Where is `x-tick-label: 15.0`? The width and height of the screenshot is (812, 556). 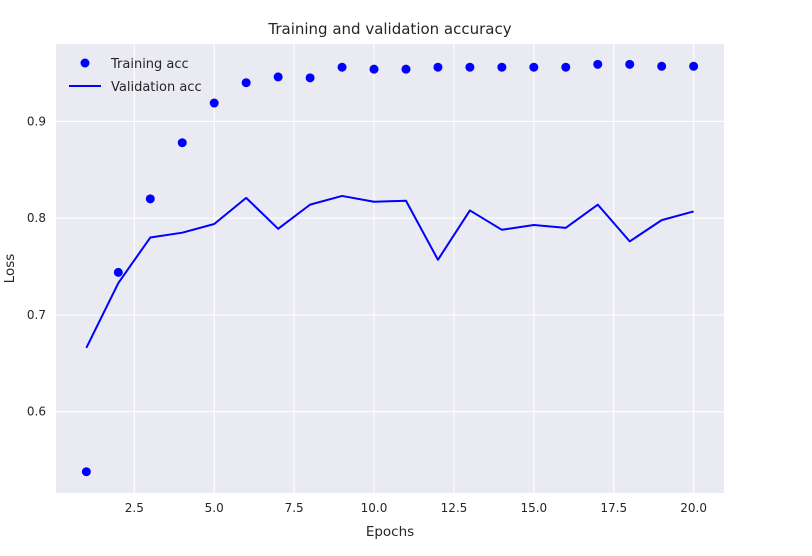 x-tick-label: 15.0 is located at coordinates (533, 508).